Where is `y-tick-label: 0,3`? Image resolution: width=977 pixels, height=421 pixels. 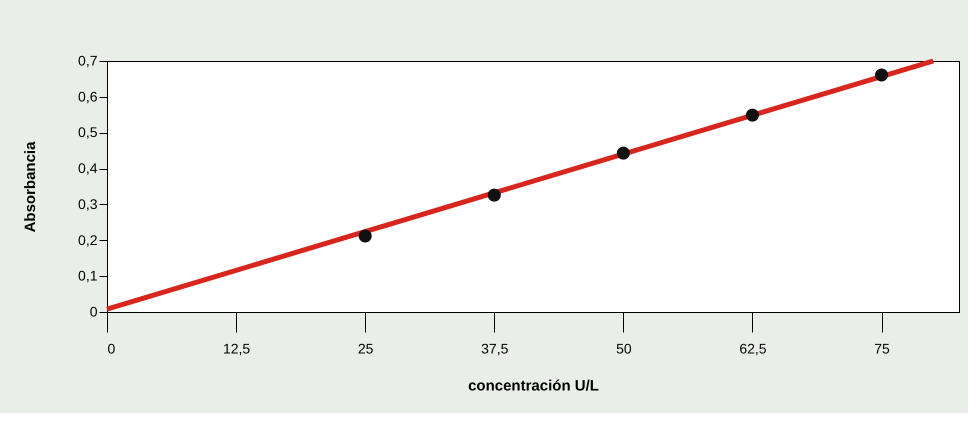 y-tick-label: 0,3 is located at coordinates (88, 204).